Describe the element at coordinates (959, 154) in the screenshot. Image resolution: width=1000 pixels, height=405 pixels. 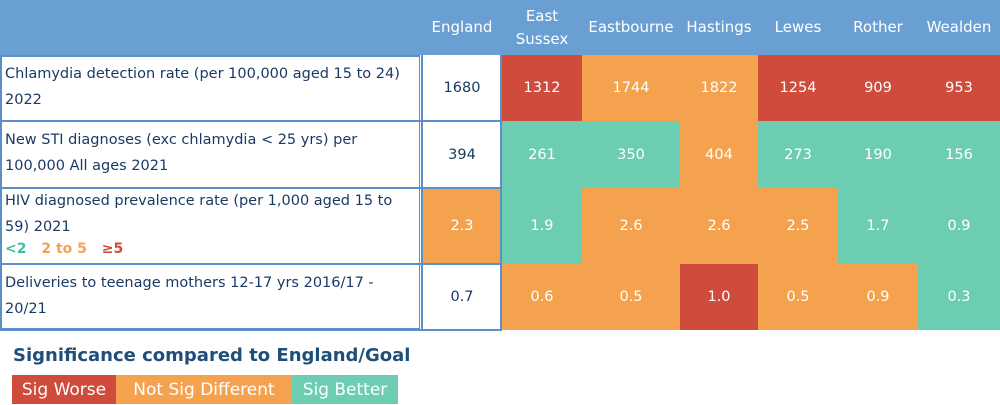
I see `value-cell: 156` at that location.